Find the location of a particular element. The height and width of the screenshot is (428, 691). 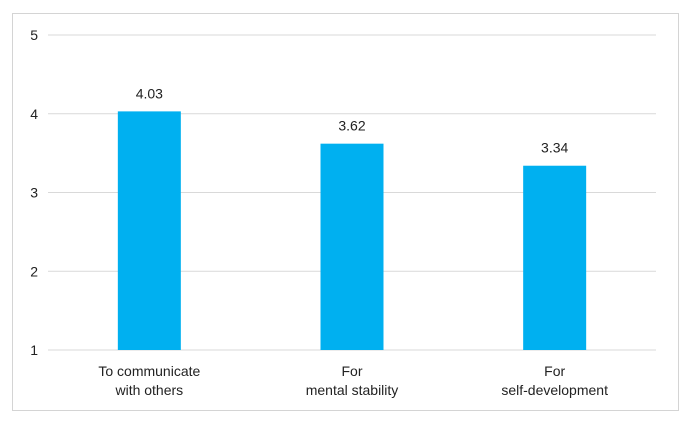

x-tick-label-2-line-1: For is located at coordinates (352, 371).